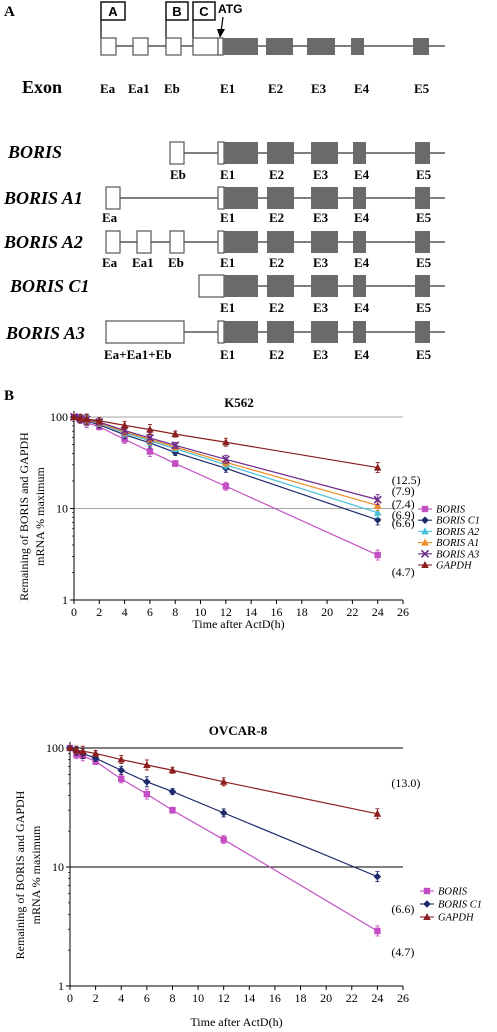 This screenshot has width=497, height=1032. Describe the element at coordinates (110, 262) in the screenshot. I see `label-ea: Ea` at that location.